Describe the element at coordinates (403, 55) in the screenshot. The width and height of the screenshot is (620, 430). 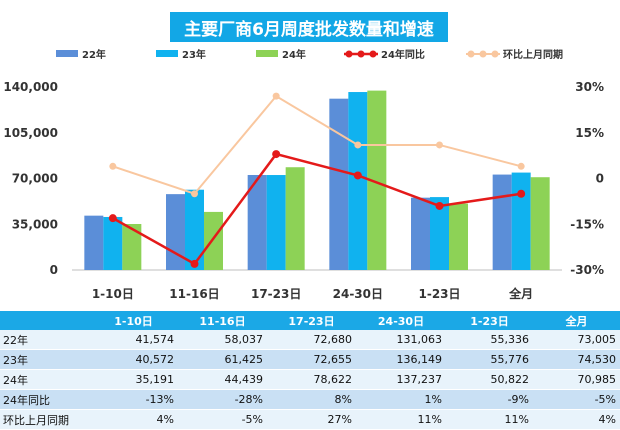
I see `legend-label: 24年同比` at that location.